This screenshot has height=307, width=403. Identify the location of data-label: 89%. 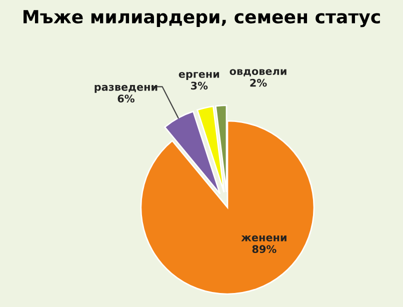
(264, 249).